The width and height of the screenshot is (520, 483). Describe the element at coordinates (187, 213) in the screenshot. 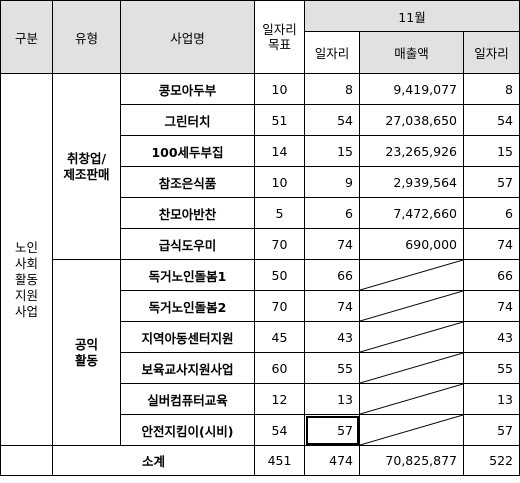

I see `project-name: 찬모아반찬` at that location.